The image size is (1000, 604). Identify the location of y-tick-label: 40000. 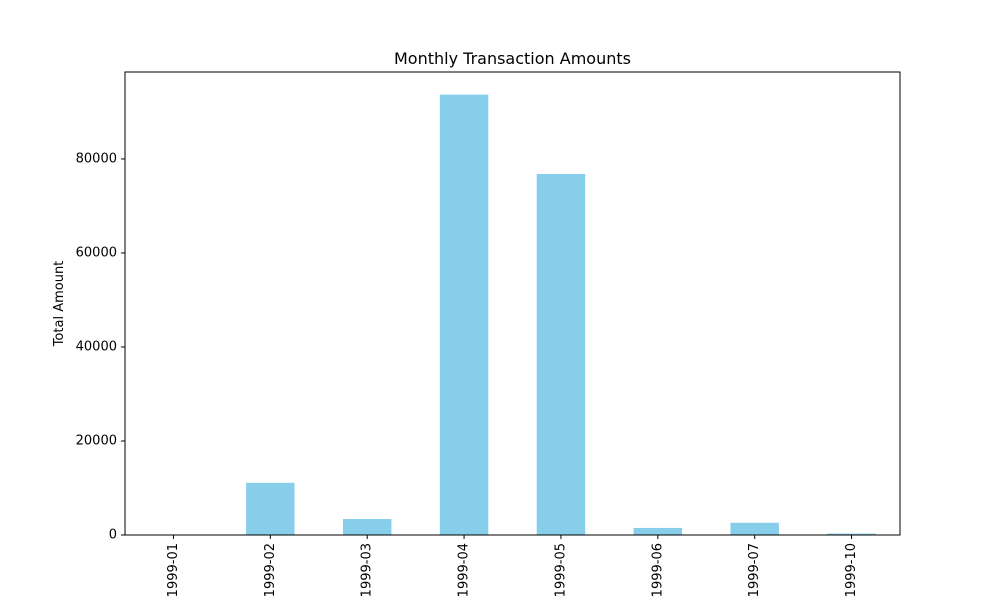
(96, 346).